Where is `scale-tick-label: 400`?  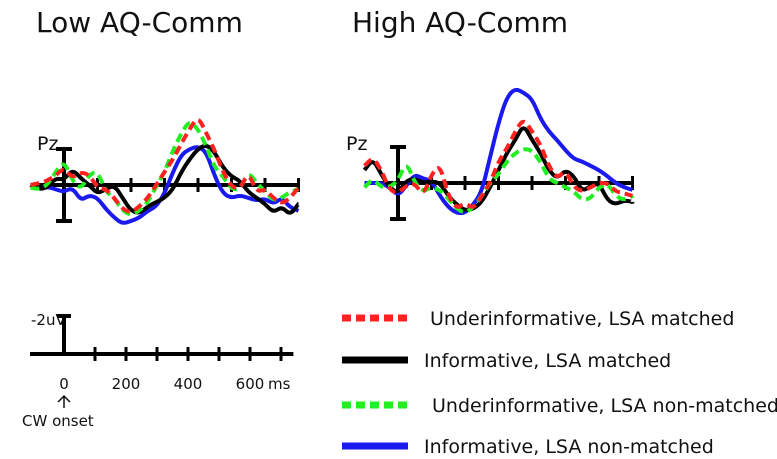 scale-tick-label: 400 is located at coordinates (188, 384).